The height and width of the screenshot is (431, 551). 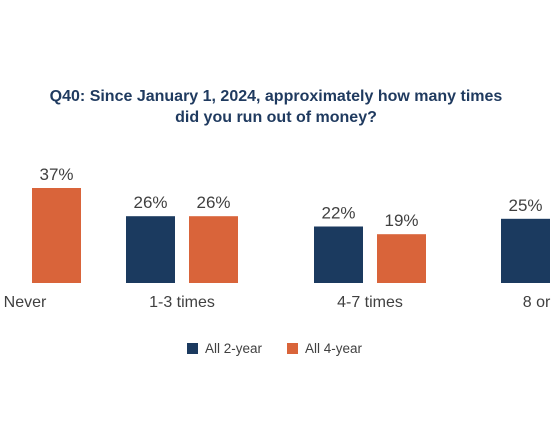 I want to click on bar-all-2-year-4-7-times, so click(x=338, y=254).